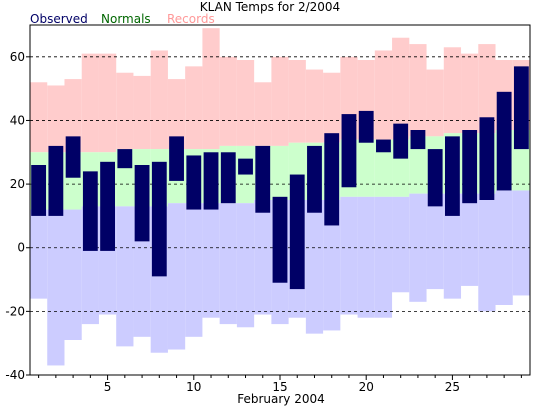 Image resolution: width=540 pixels, height=406 pixels. I want to click on legend-records: Records, so click(191, 19).